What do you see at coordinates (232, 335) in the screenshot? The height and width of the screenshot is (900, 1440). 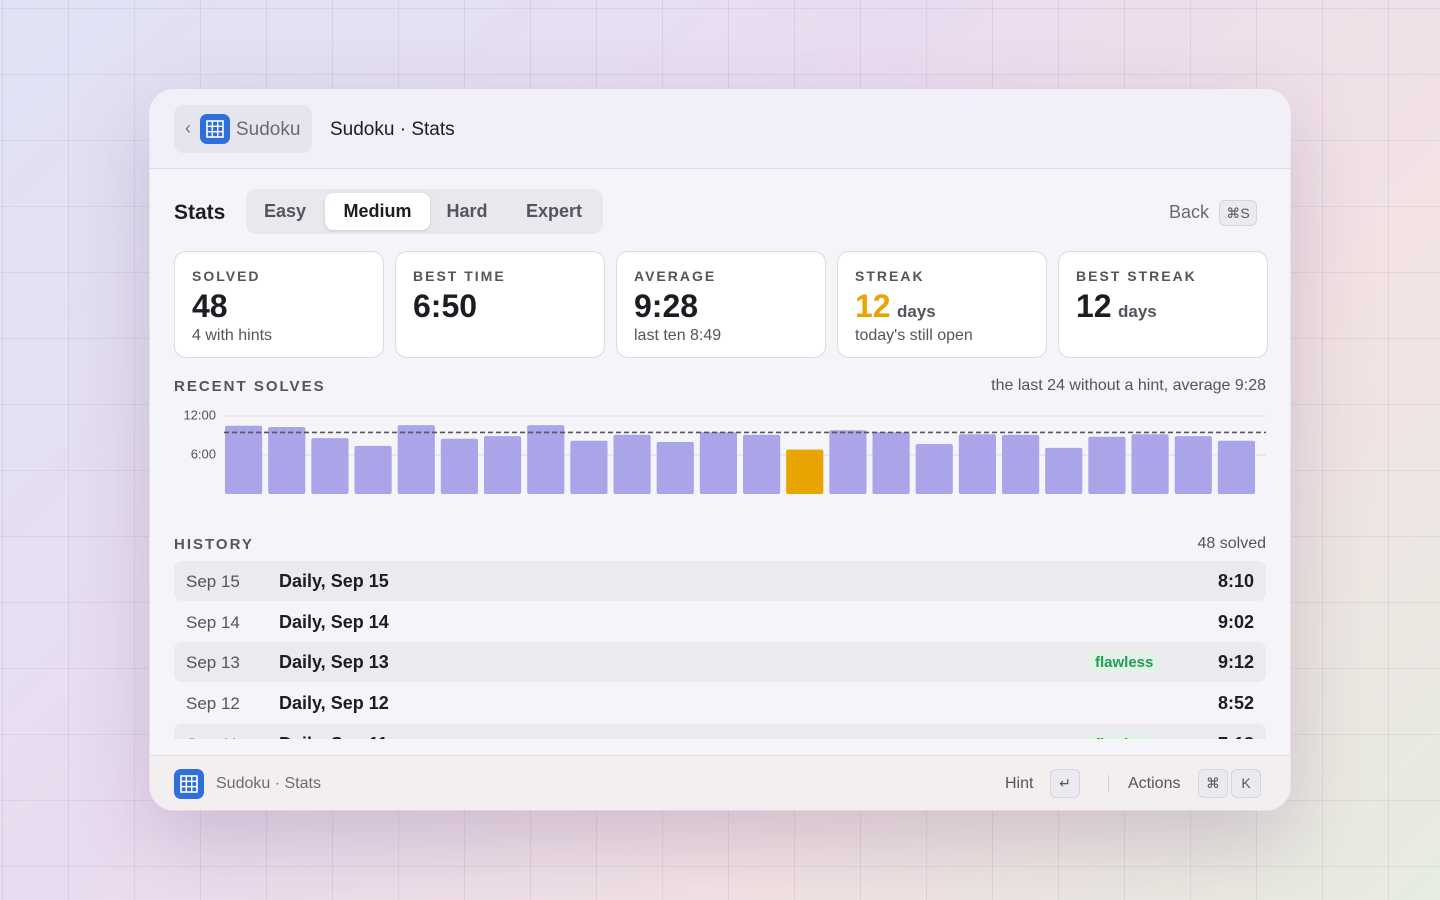 I see `stat-sub: 4 with hints` at bounding box center [232, 335].